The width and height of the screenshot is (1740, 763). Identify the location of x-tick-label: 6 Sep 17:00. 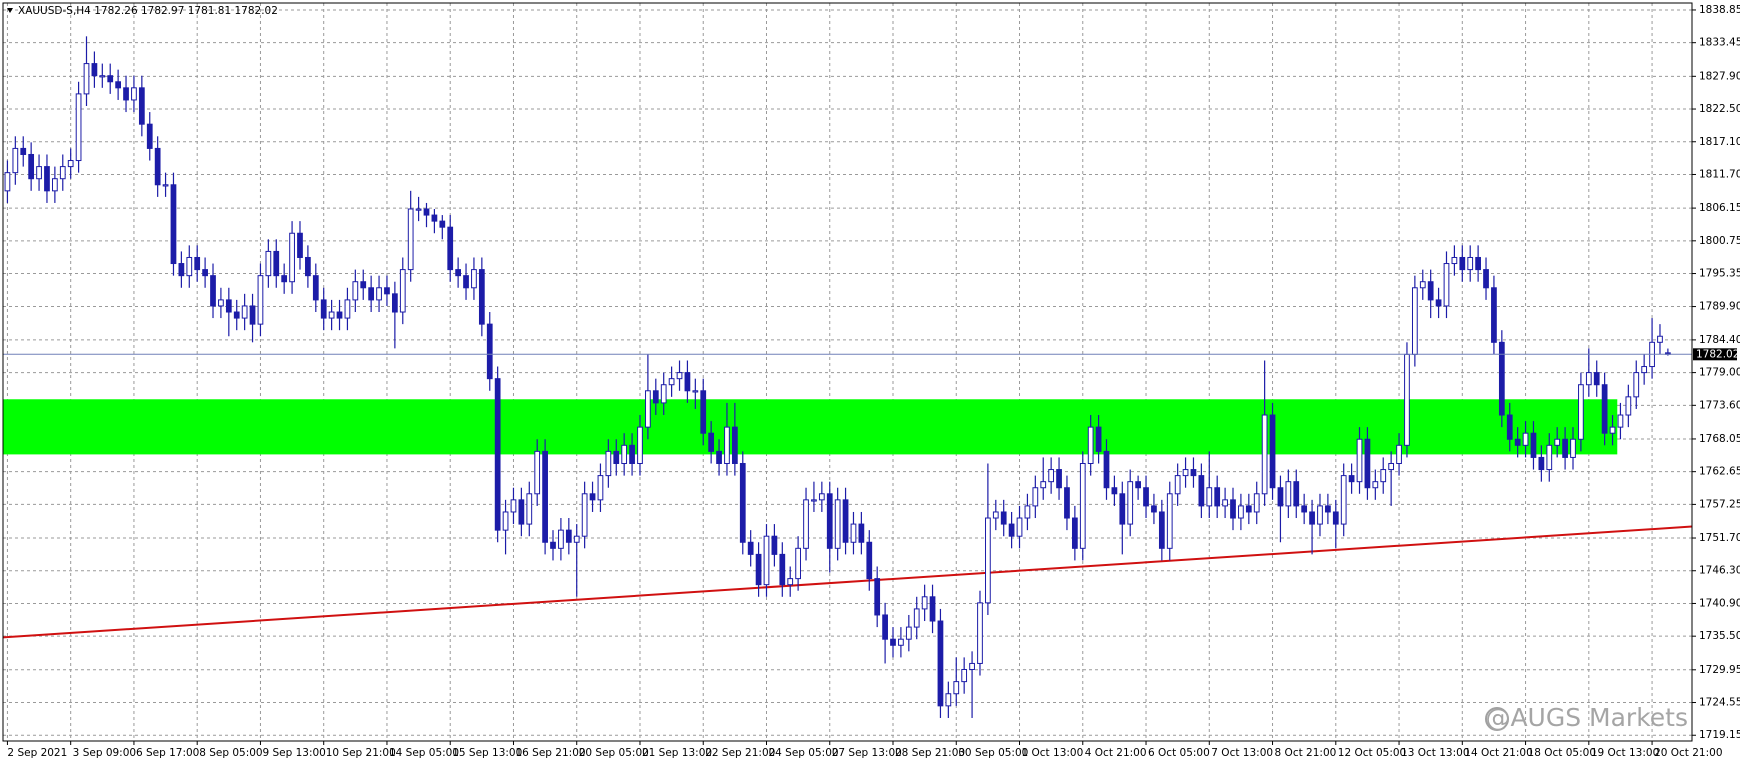
(167, 753).